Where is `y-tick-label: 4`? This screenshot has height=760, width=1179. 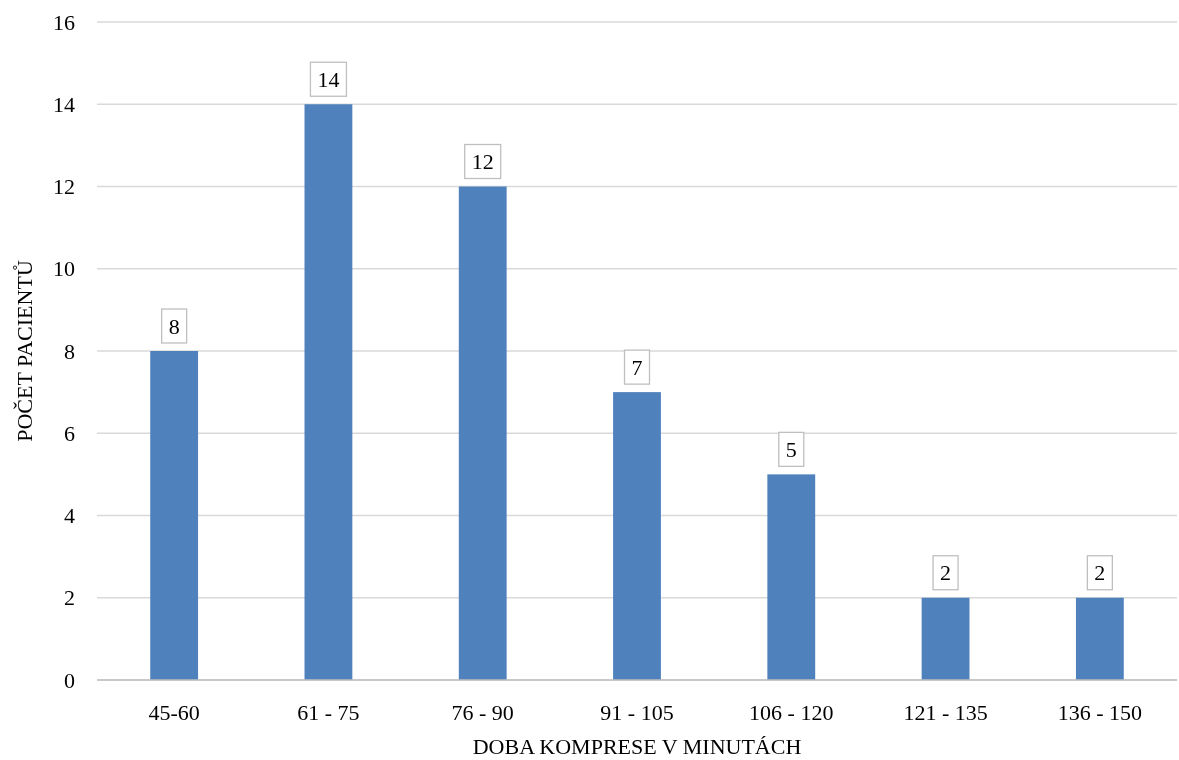
y-tick-label: 4 is located at coordinates (69, 516).